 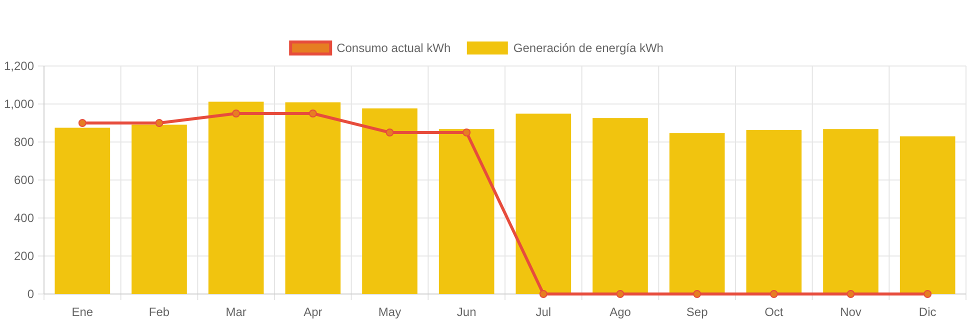 What do you see at coordinates (24, 180) in the screenshot?
I see `y-tick-label: 600` at bounding box center [24, 180].